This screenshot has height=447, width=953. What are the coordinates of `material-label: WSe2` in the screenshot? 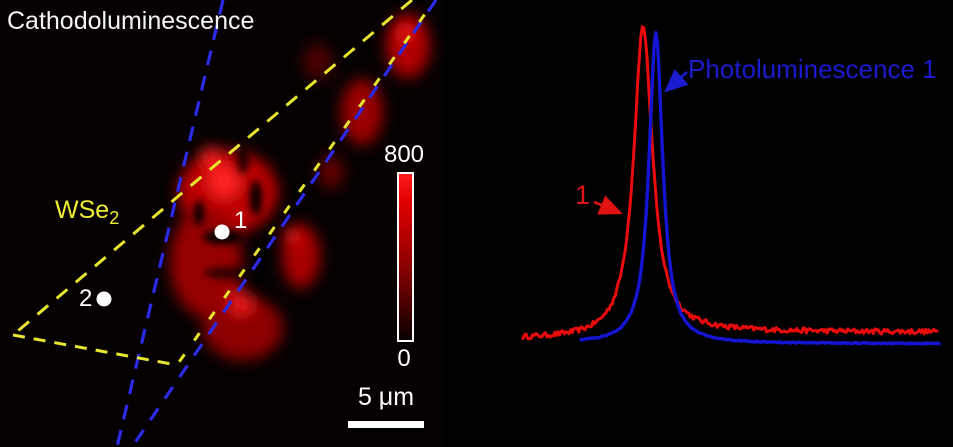 It's located at (87, 212).